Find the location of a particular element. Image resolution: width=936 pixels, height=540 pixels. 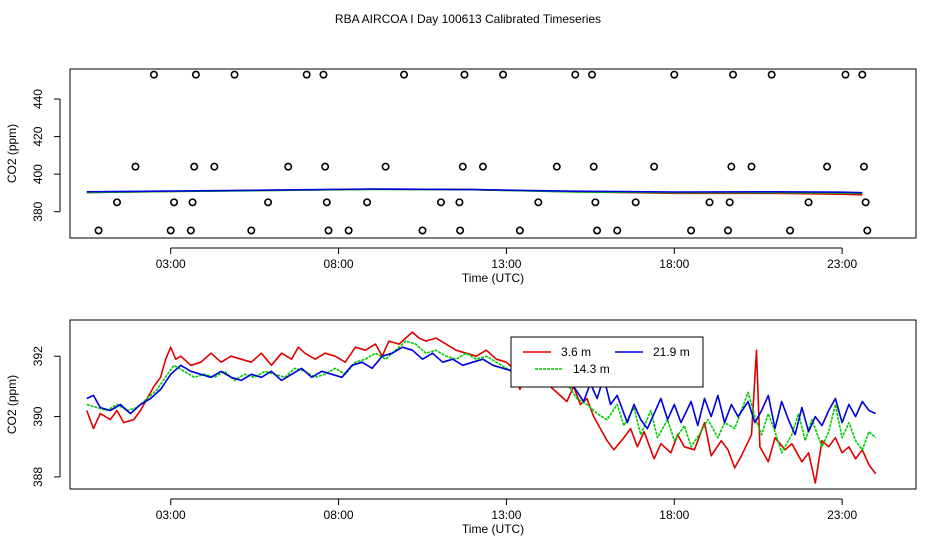

top-y-tick-label: 380 is located at coordinates (38, 211).